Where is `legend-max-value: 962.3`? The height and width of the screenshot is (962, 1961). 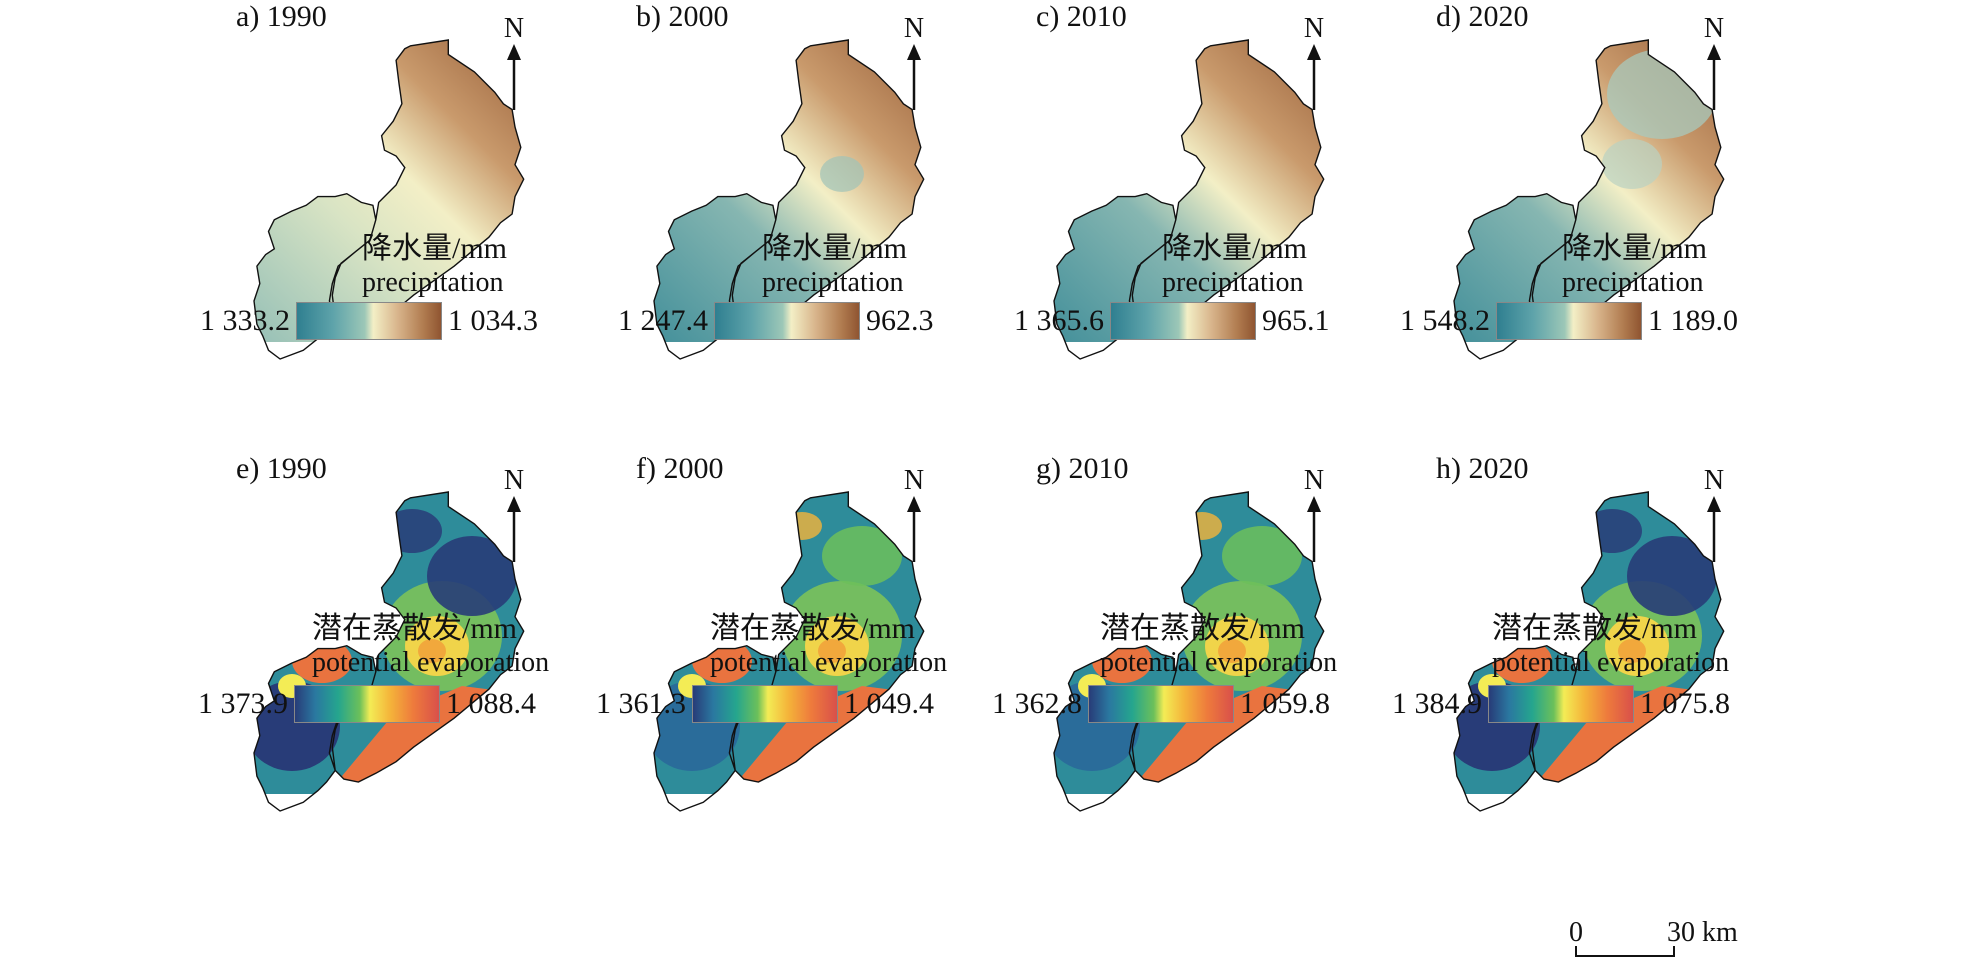 legend-max-value: 962.3 is located at coordinates (900, 320).